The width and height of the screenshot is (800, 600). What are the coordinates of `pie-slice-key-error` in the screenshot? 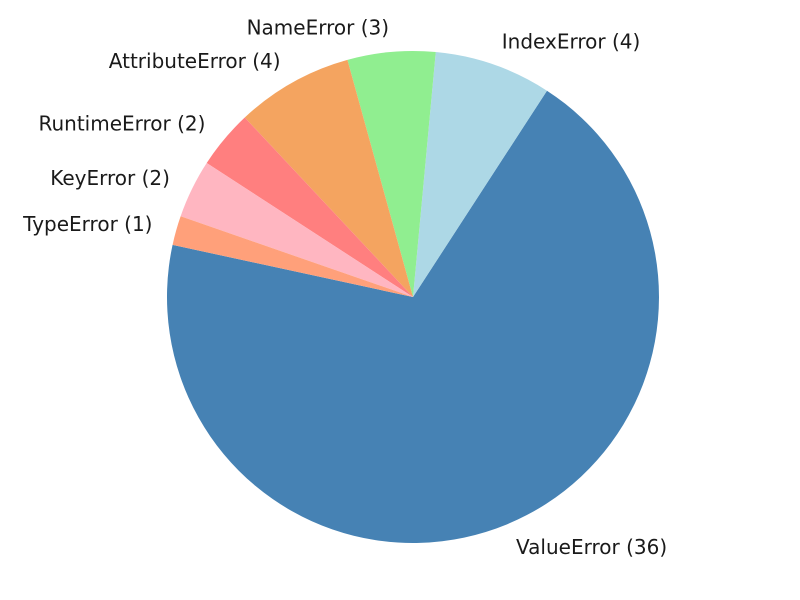 It's located at (296, 230).